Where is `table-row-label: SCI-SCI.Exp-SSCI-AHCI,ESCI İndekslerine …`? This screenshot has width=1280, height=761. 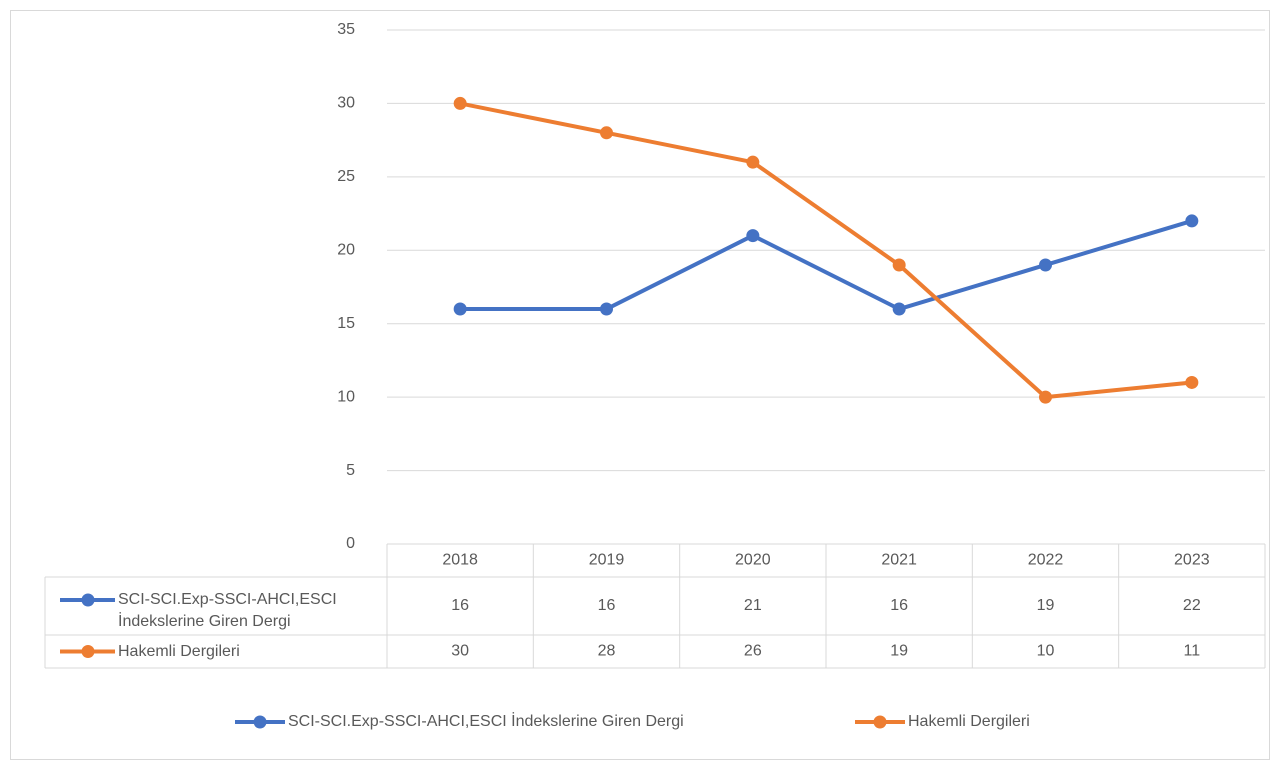
table-row-label: SCI-SCI.Exp-SSCI-AHCI,ESCI İndekslerine … is located at coordinates (227, 610).